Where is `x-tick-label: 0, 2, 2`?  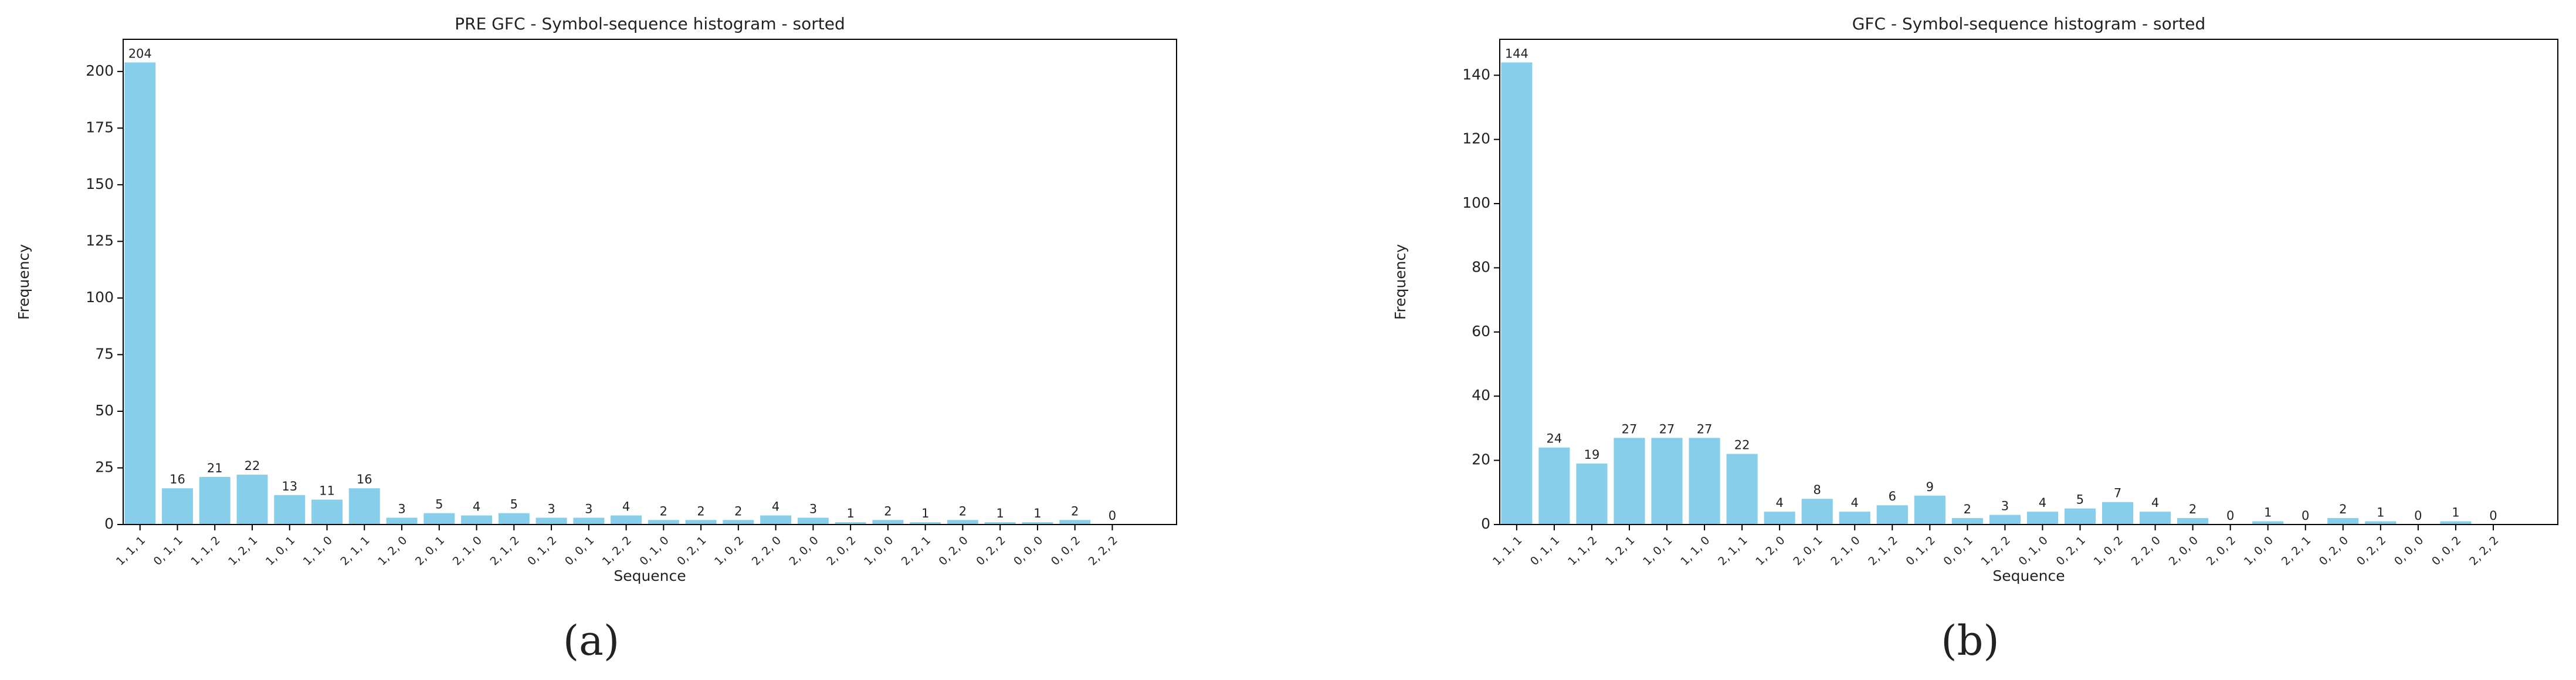 x-tick-label: 0, 2, 2 is located at coordinates (2371, 551).